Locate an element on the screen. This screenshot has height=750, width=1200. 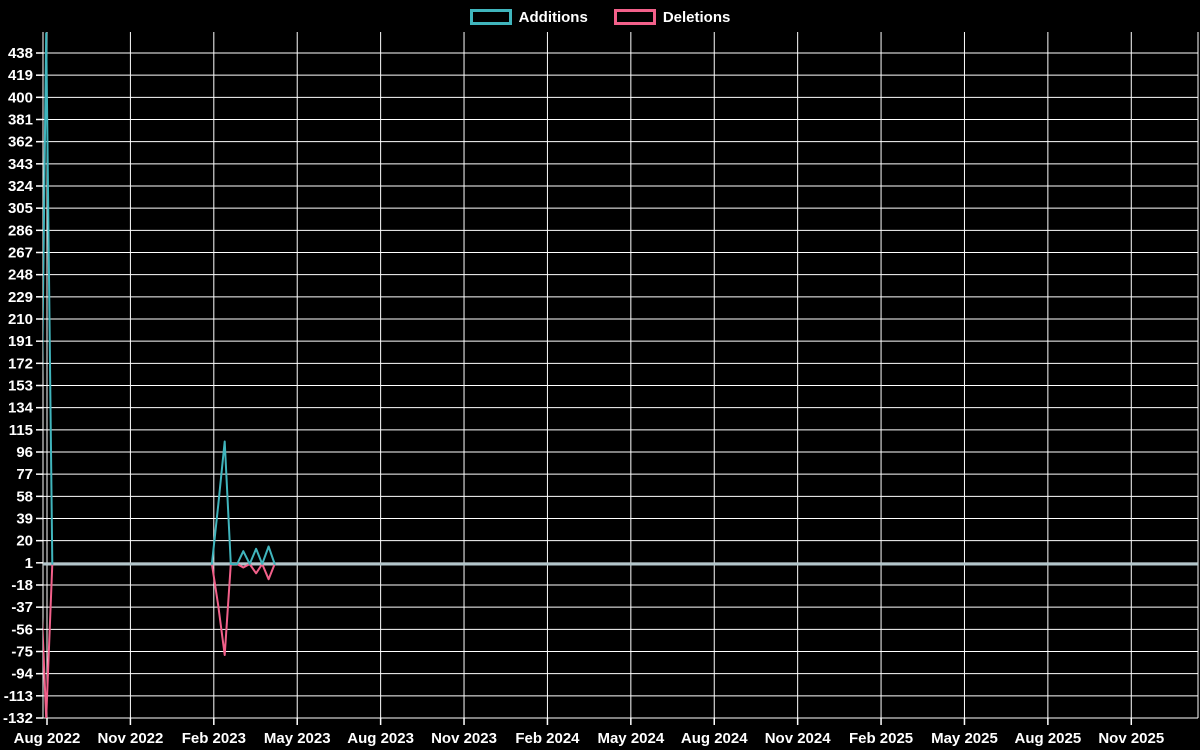
x-tick-label: Aug 2024 is located at coordinates (714, 738).